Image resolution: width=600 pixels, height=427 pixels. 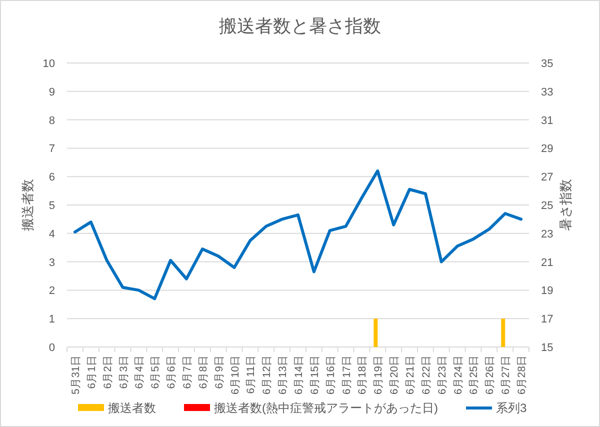 I want to click on x-tick-label: 6月4日, so click(x=140, y=372).